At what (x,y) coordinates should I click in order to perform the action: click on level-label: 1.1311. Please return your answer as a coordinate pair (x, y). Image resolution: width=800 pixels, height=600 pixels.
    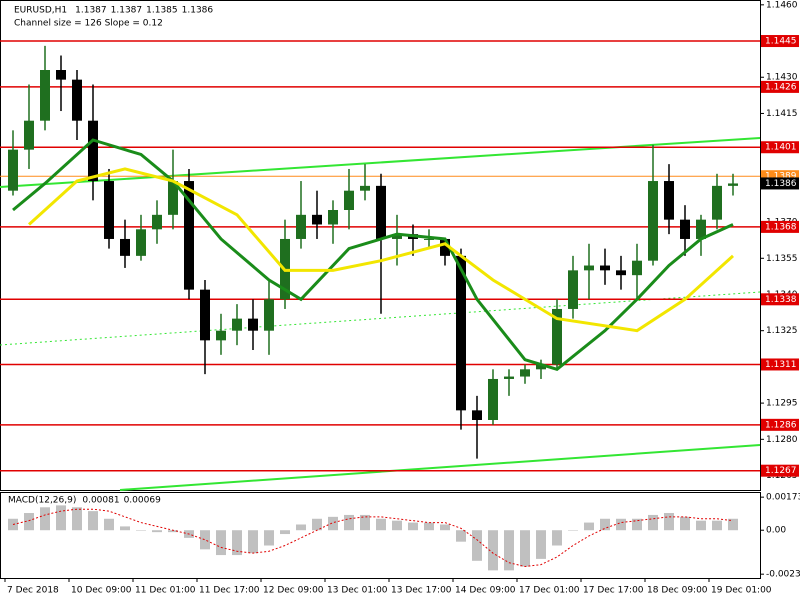
    Looking at the image, I should click on (781, 365).